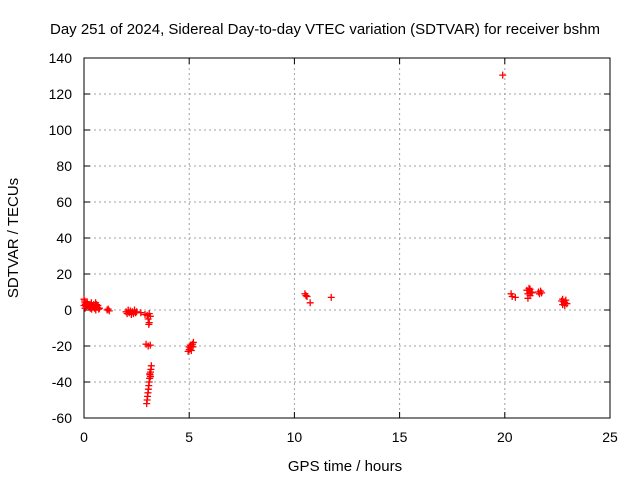  I want to click on y-tick-label: 100, so click(61, 130).